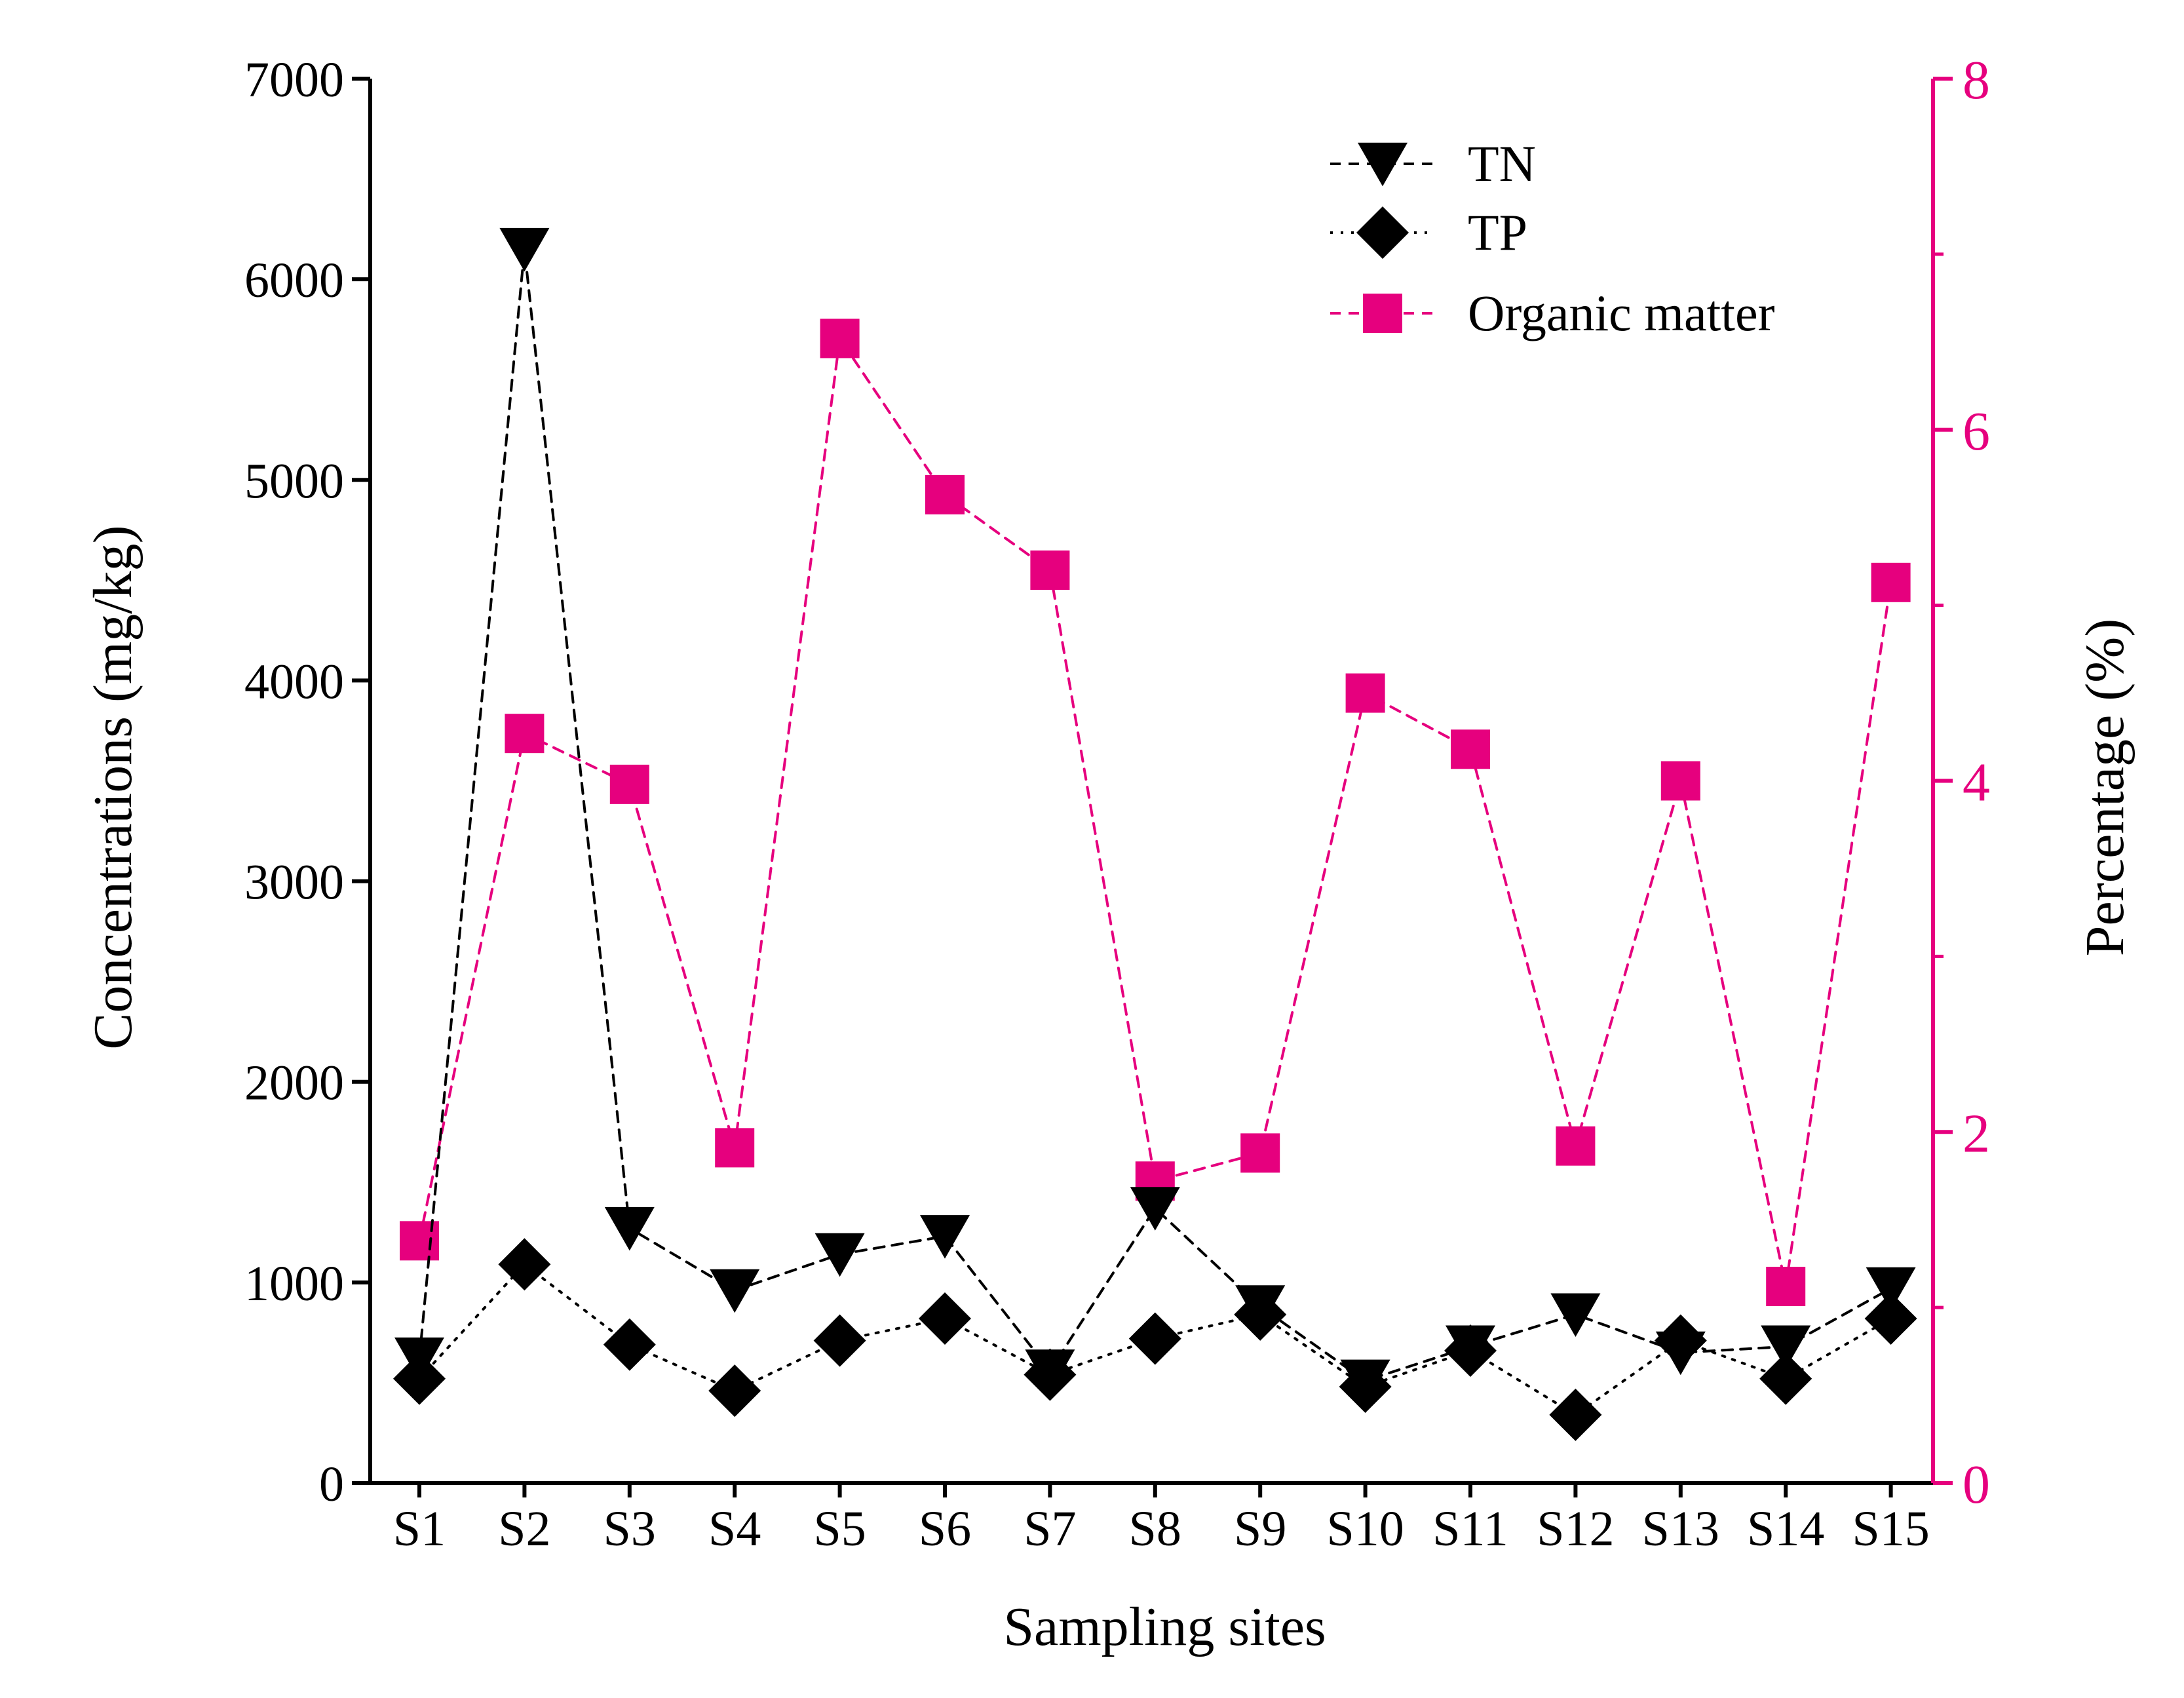 The height and width of the screenshot is (1698, 2184). I want to click on x-tick-label: S8, so click(1155, 1528).